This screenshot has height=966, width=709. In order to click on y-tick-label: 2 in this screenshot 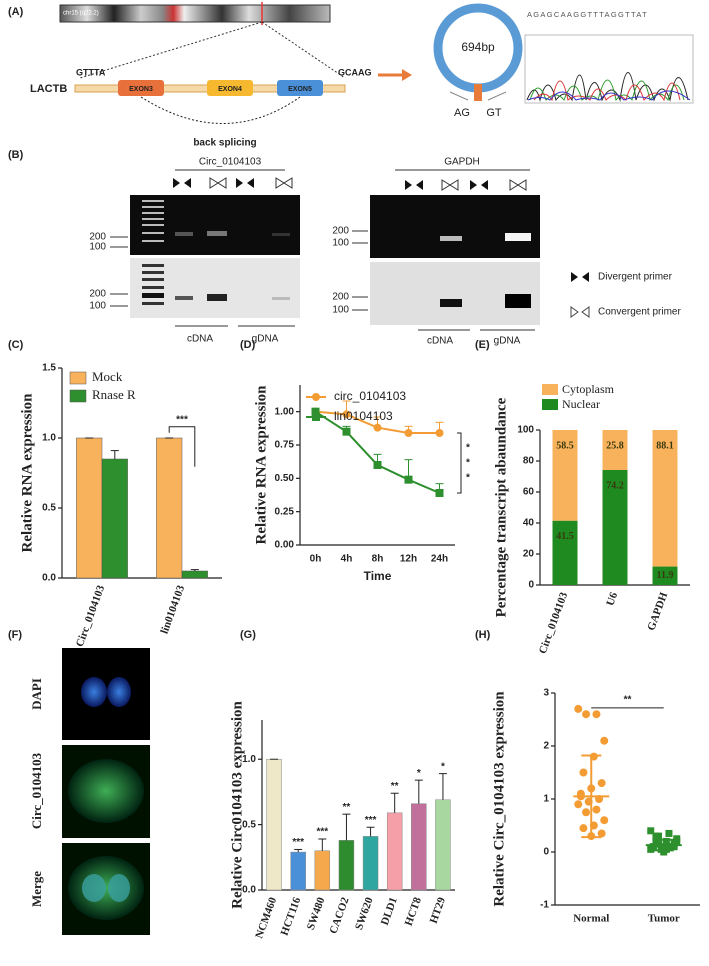, I will do `click(546, 746)`.